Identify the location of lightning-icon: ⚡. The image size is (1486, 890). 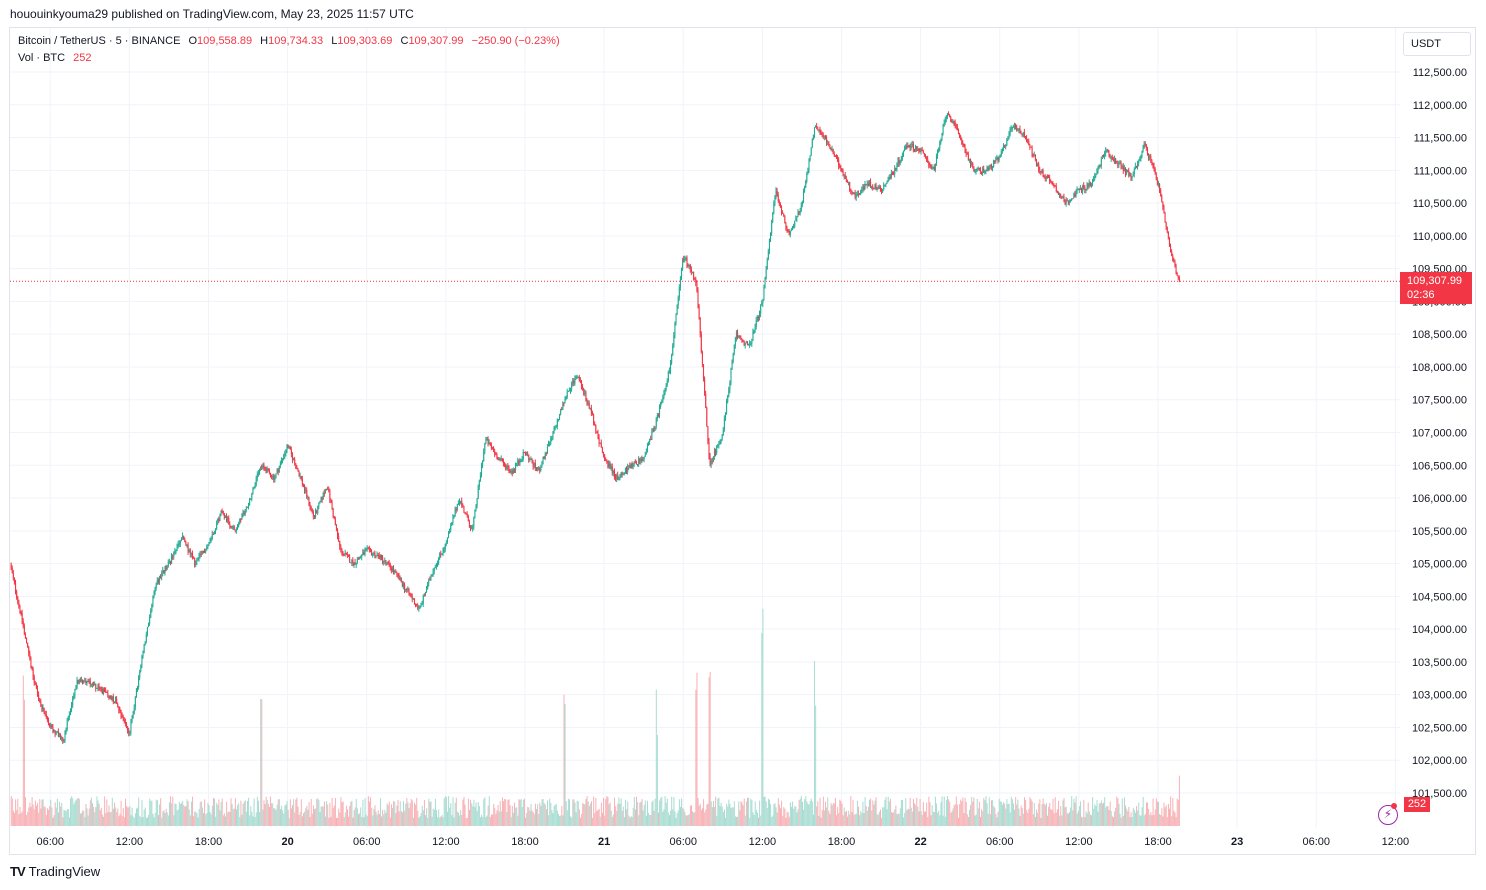
(1388, 815).